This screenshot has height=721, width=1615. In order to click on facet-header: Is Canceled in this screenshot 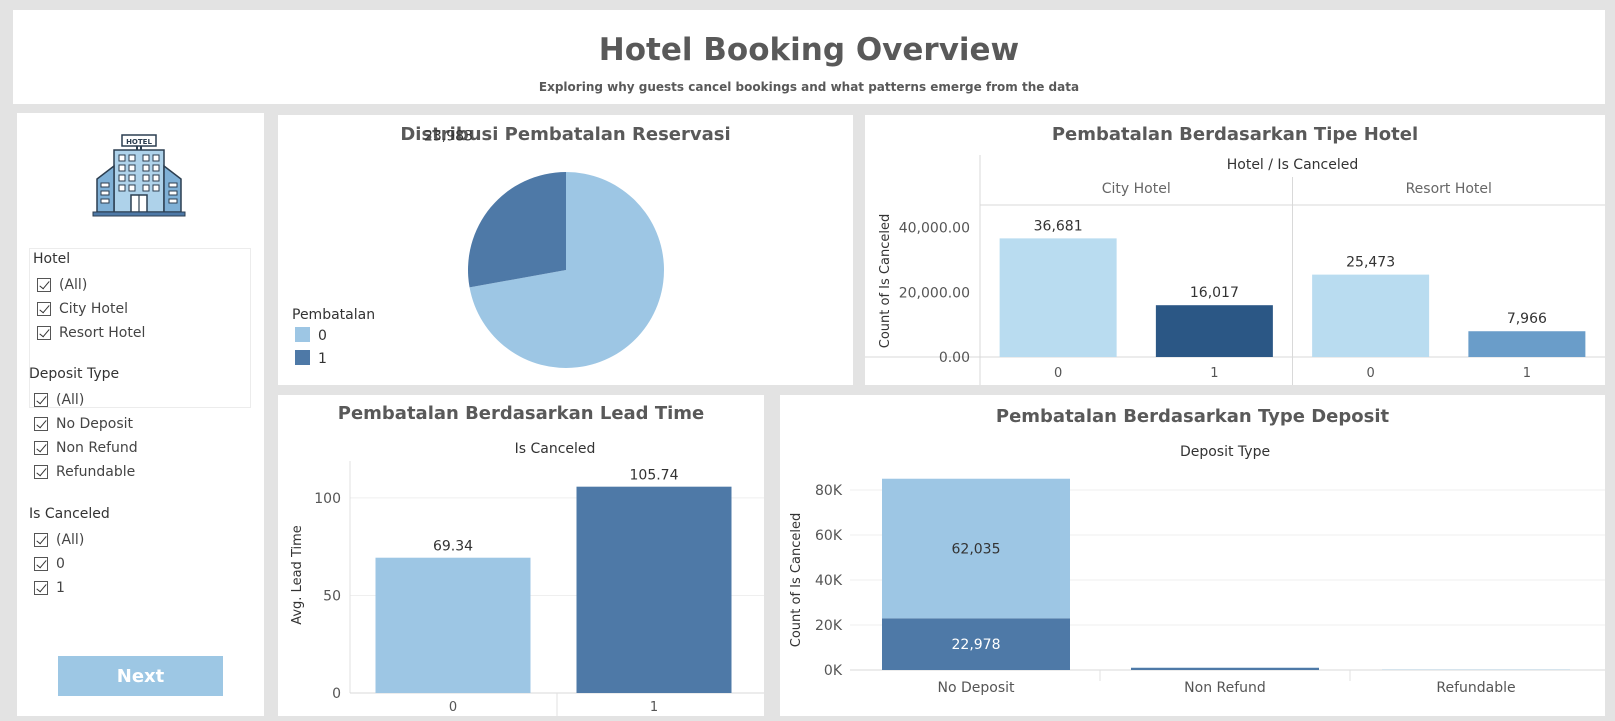, I will do `click(555, 449)`.